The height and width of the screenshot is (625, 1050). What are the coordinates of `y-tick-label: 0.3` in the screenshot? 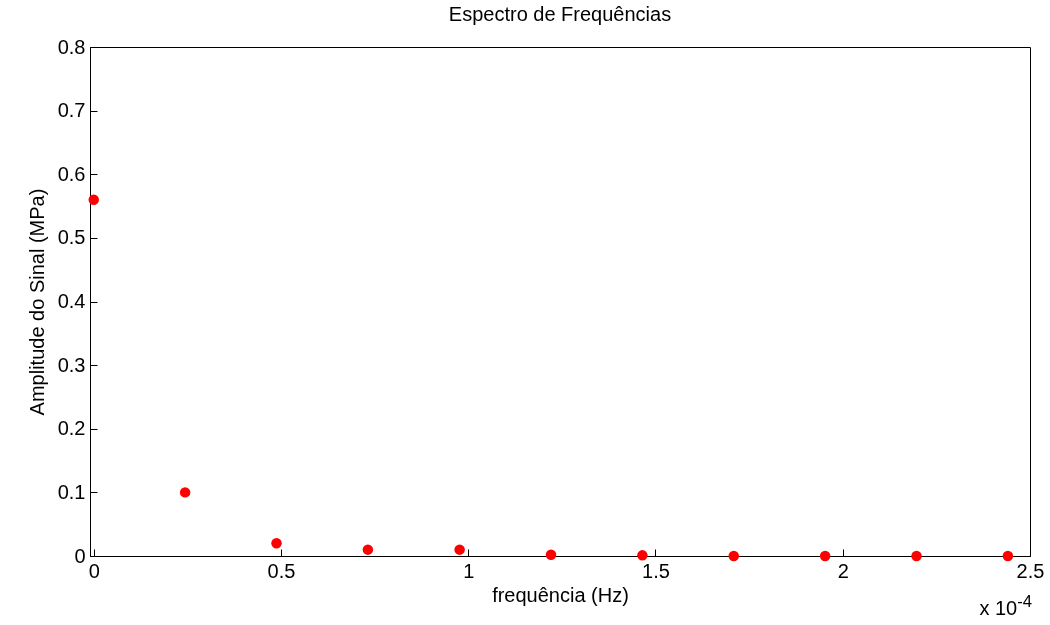 It's located at (71, 364).